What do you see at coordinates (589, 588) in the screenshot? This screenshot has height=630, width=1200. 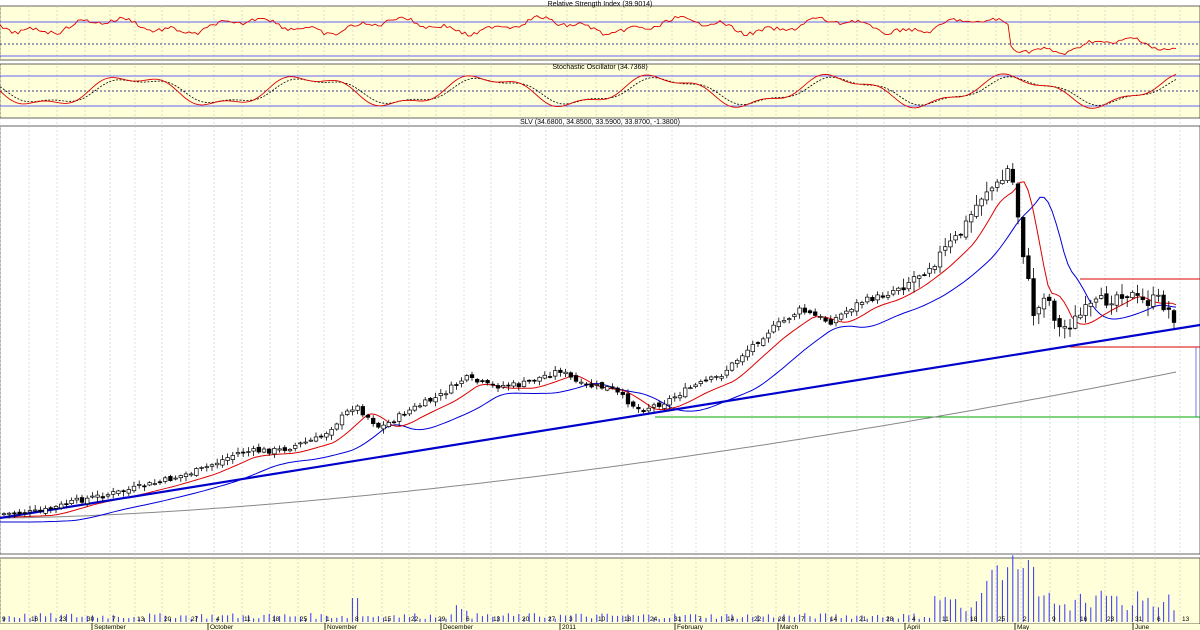 I see `volume-bars` at bounding box center [589, 588].